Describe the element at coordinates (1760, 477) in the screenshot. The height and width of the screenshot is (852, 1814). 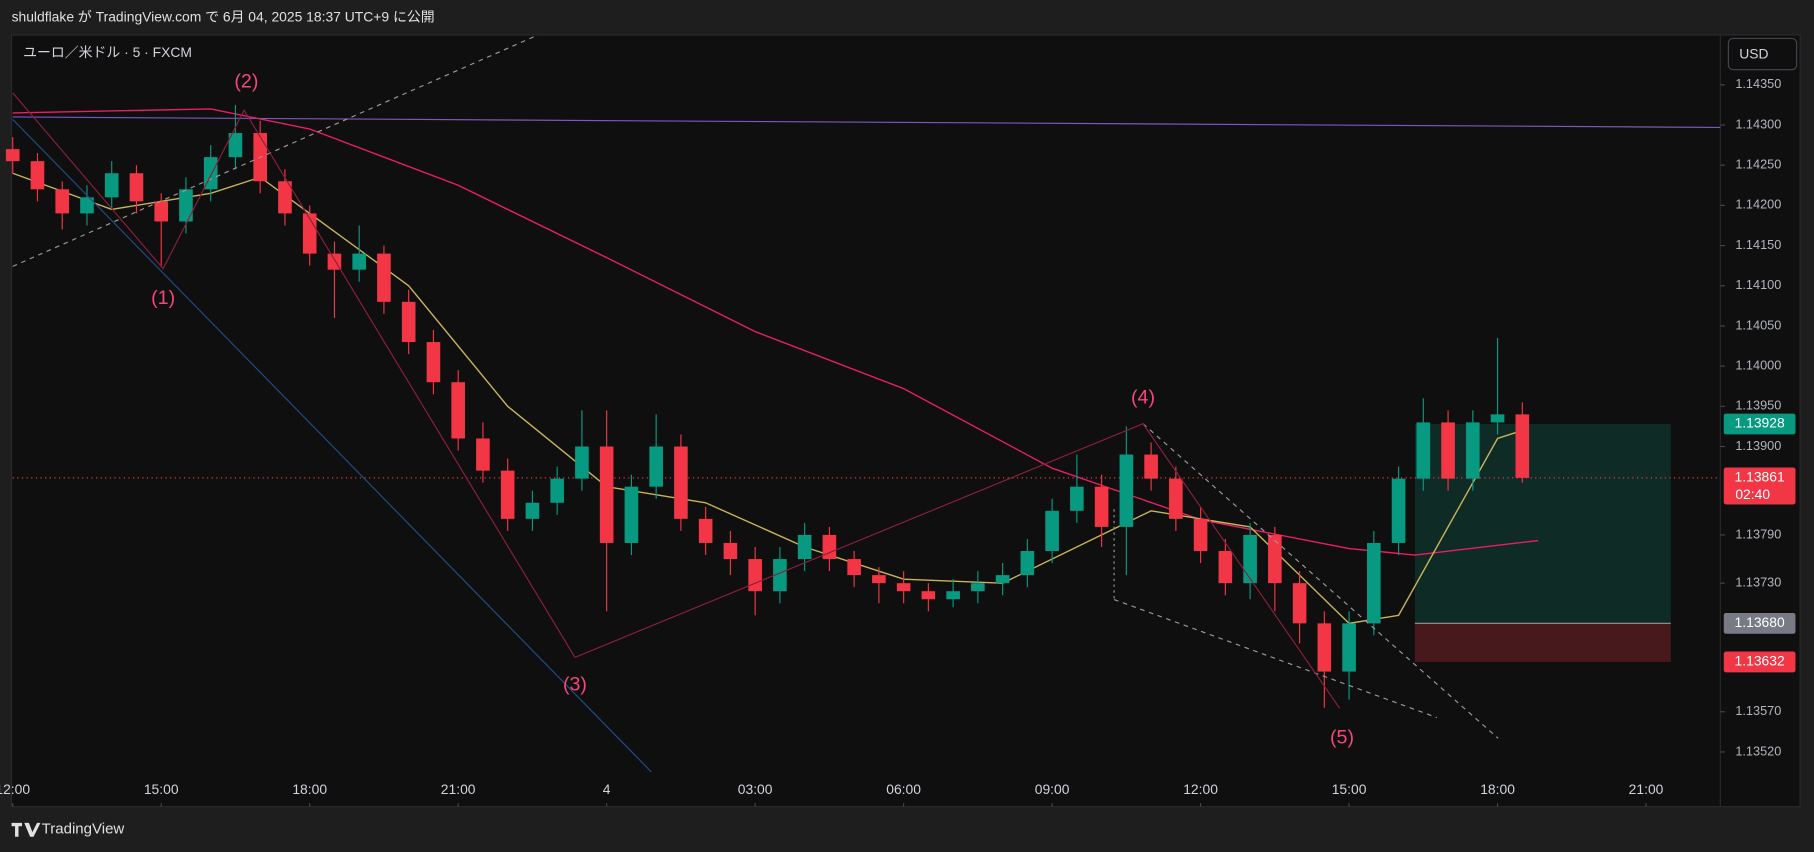
I see `price-label: 1.13861` at that location.